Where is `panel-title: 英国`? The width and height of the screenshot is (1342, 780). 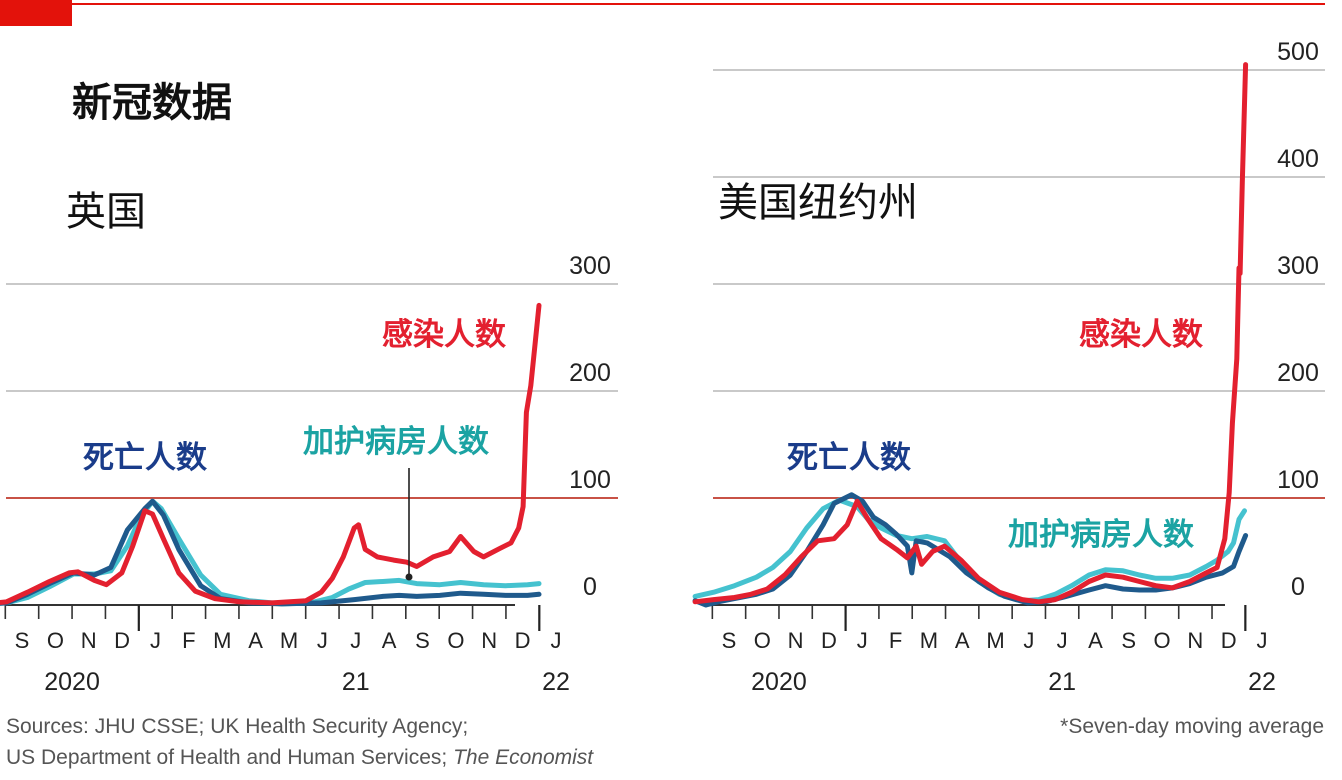 panel-title: 英国 is located at coordinates (106, 212).